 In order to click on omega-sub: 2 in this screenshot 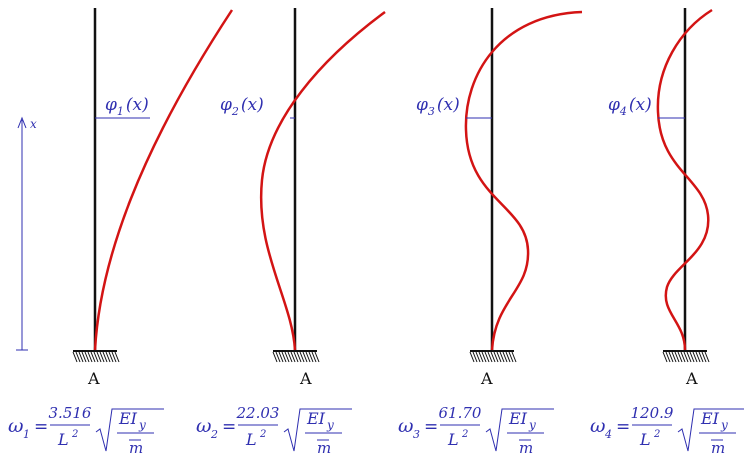, I will do `click(214, 434)`.